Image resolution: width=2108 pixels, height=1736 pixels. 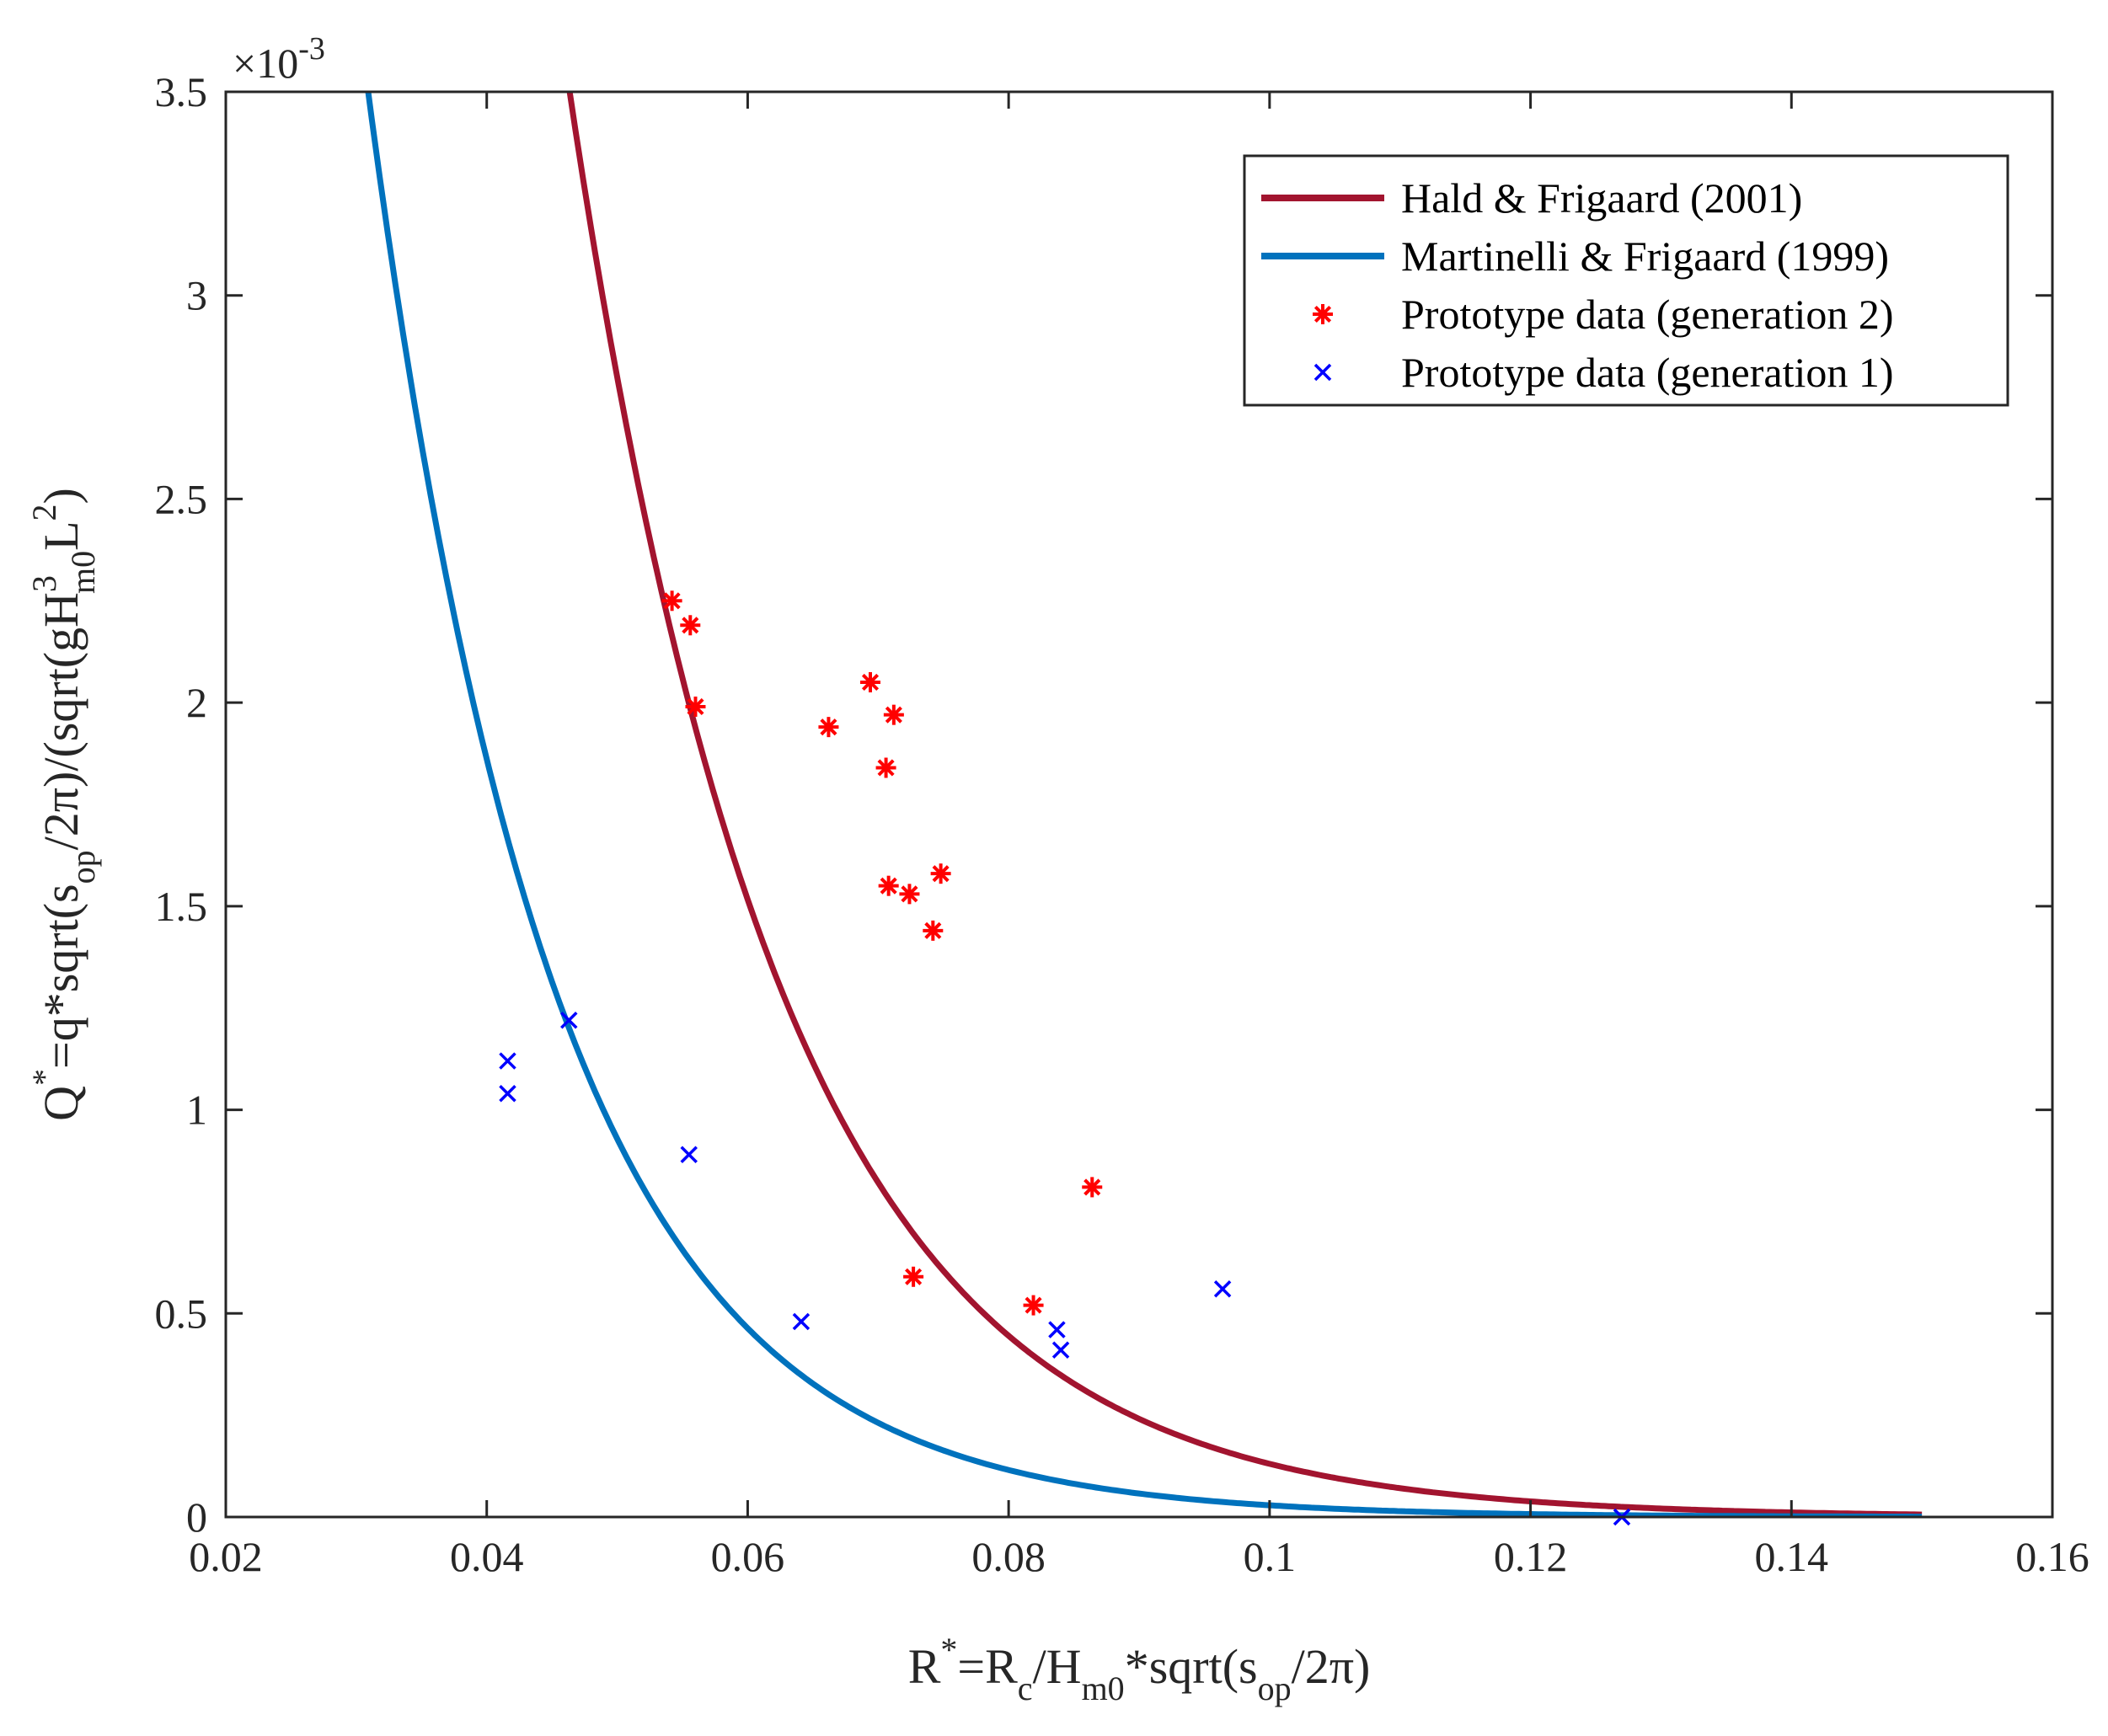 What do you see at coordinates (182, 907) in the screenshot?
I see `y-tick-label: 1.5` at bounding box center [182, 907].